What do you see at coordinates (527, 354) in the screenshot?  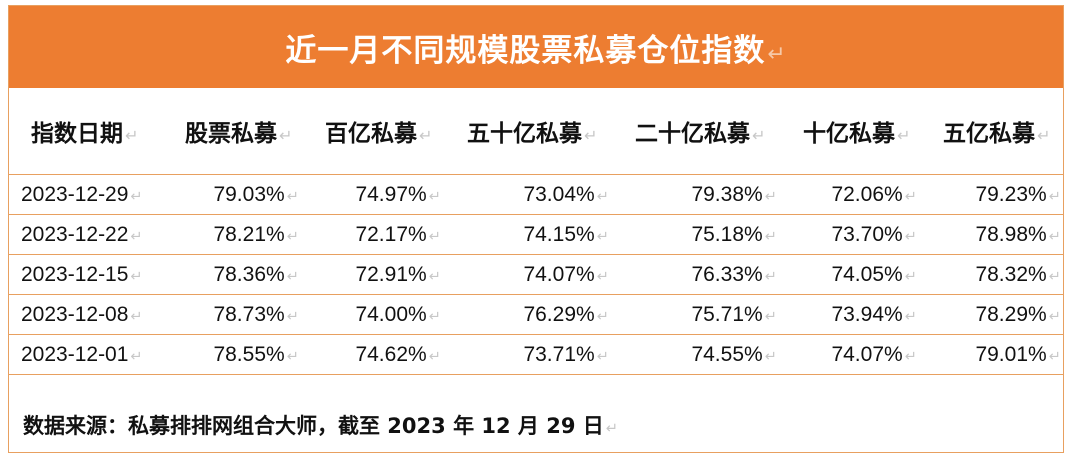 I see `cell-5b: 73.71% ↵` at bounding box center [527, 354].